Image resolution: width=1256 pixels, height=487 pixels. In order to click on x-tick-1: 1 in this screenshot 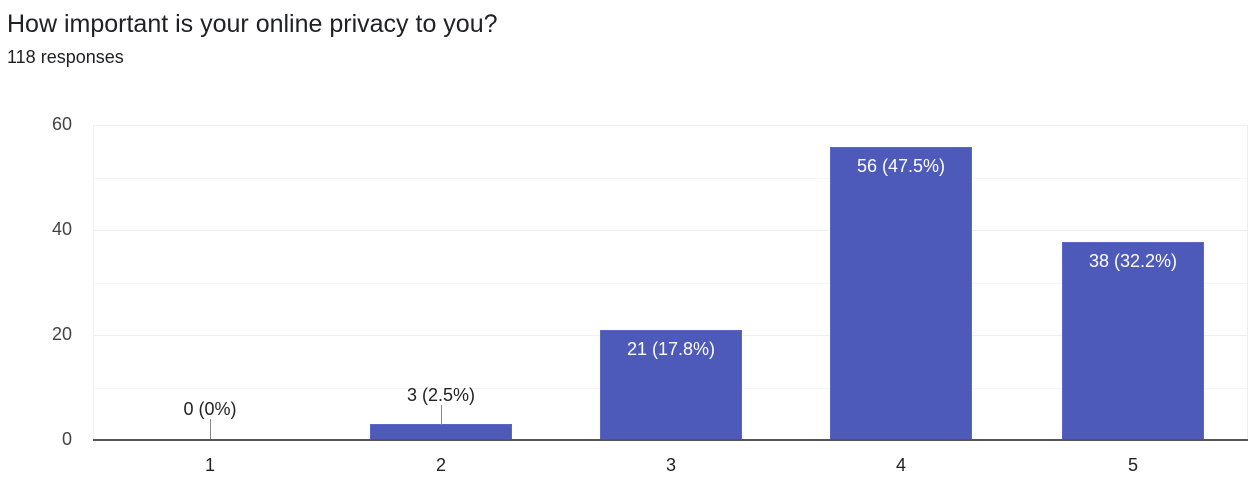, I will do `click(209, 465)`.